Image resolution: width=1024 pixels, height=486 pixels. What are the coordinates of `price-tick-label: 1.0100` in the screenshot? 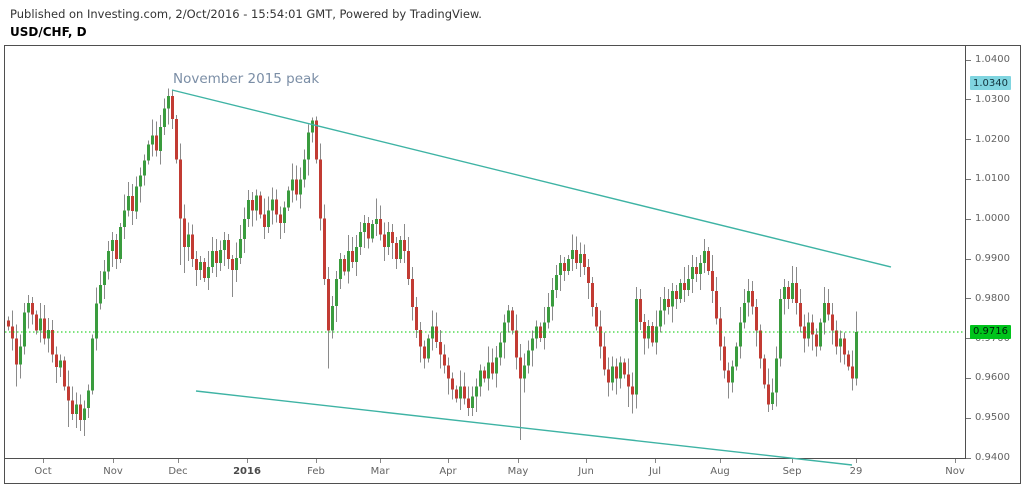 It's located at (992, 179).